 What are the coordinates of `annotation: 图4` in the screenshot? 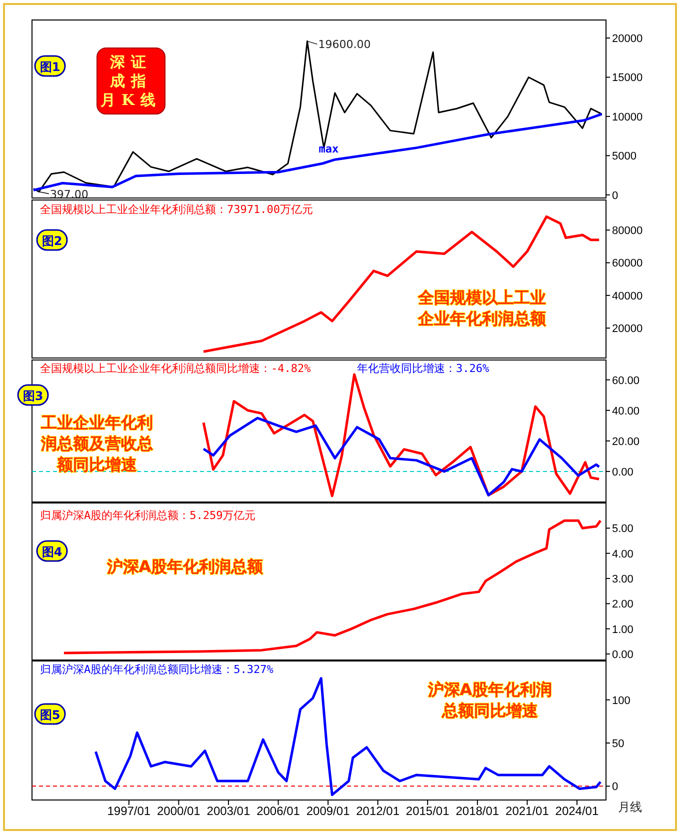 It's located at (52, 552).